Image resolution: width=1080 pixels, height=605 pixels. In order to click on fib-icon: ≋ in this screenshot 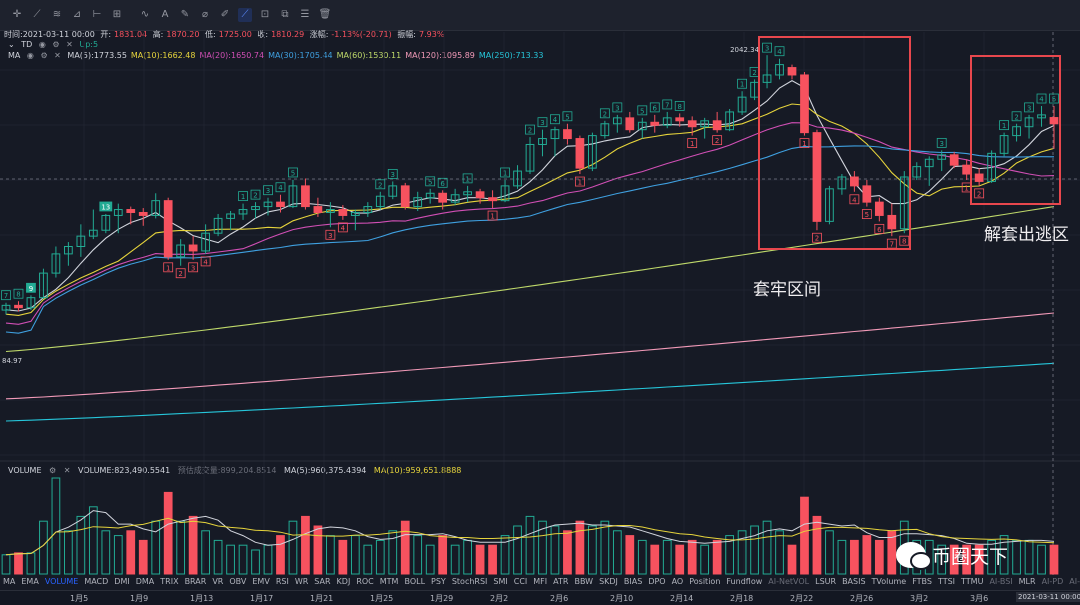, I will do `click(57, 14)`.